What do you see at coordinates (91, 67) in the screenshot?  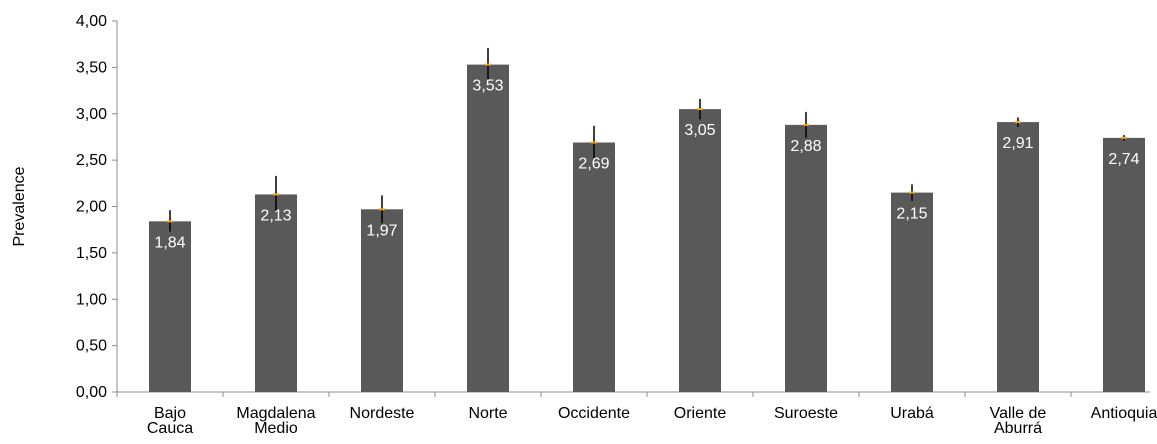 I see `y-tick-label: 3,50` at bounding box center [91, 67].